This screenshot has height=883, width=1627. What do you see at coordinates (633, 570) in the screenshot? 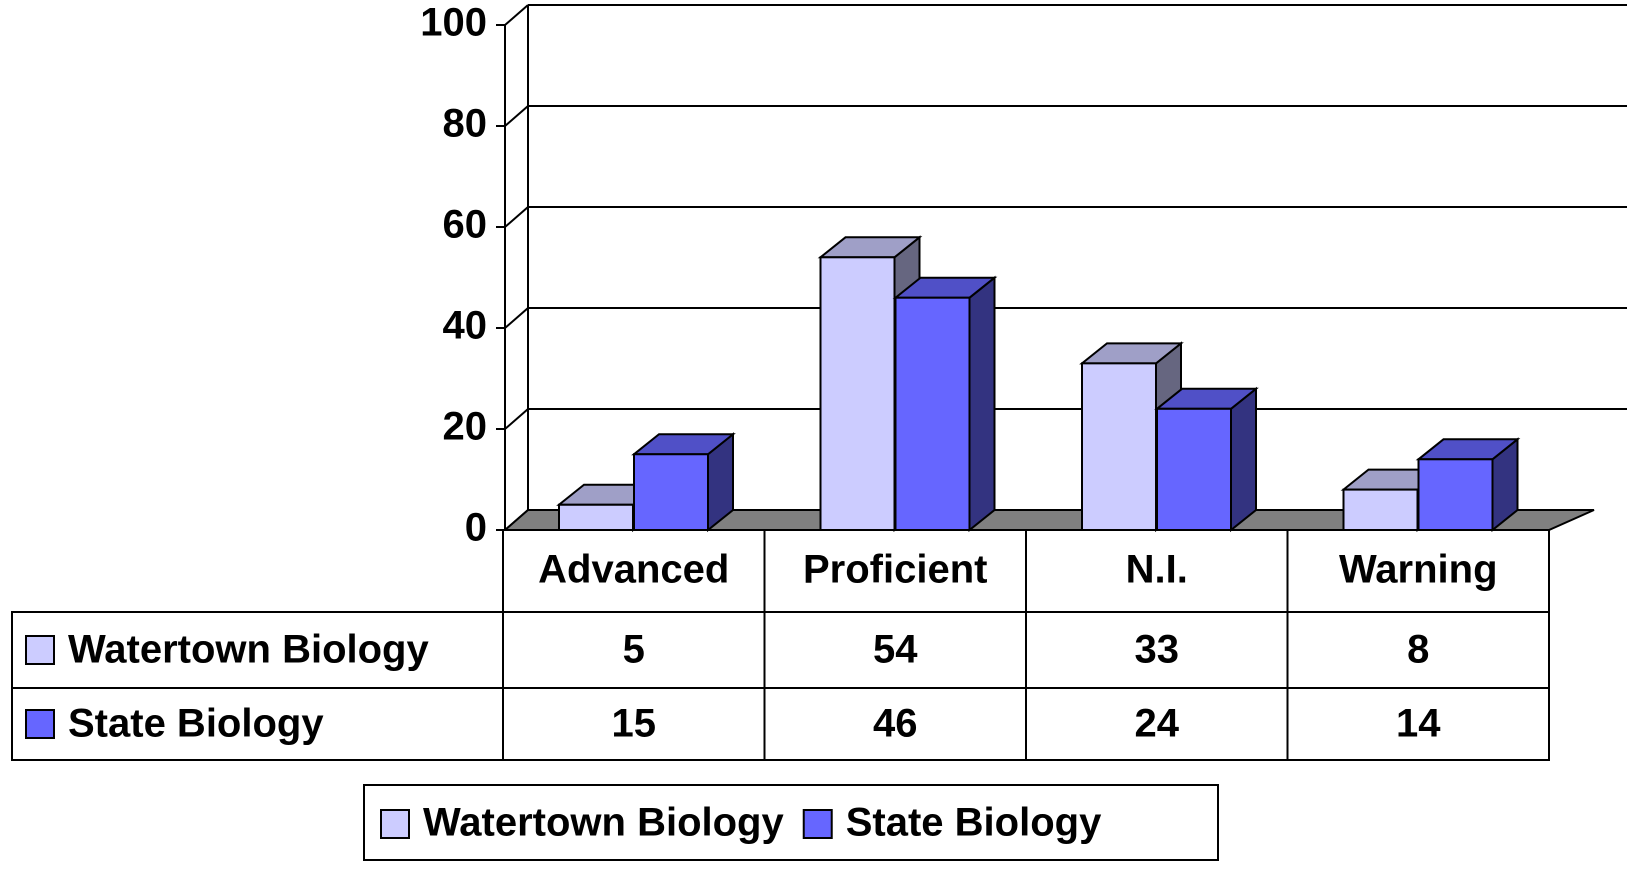
I see `x-tick-label: Advanced` at bounding box center [633, 570].